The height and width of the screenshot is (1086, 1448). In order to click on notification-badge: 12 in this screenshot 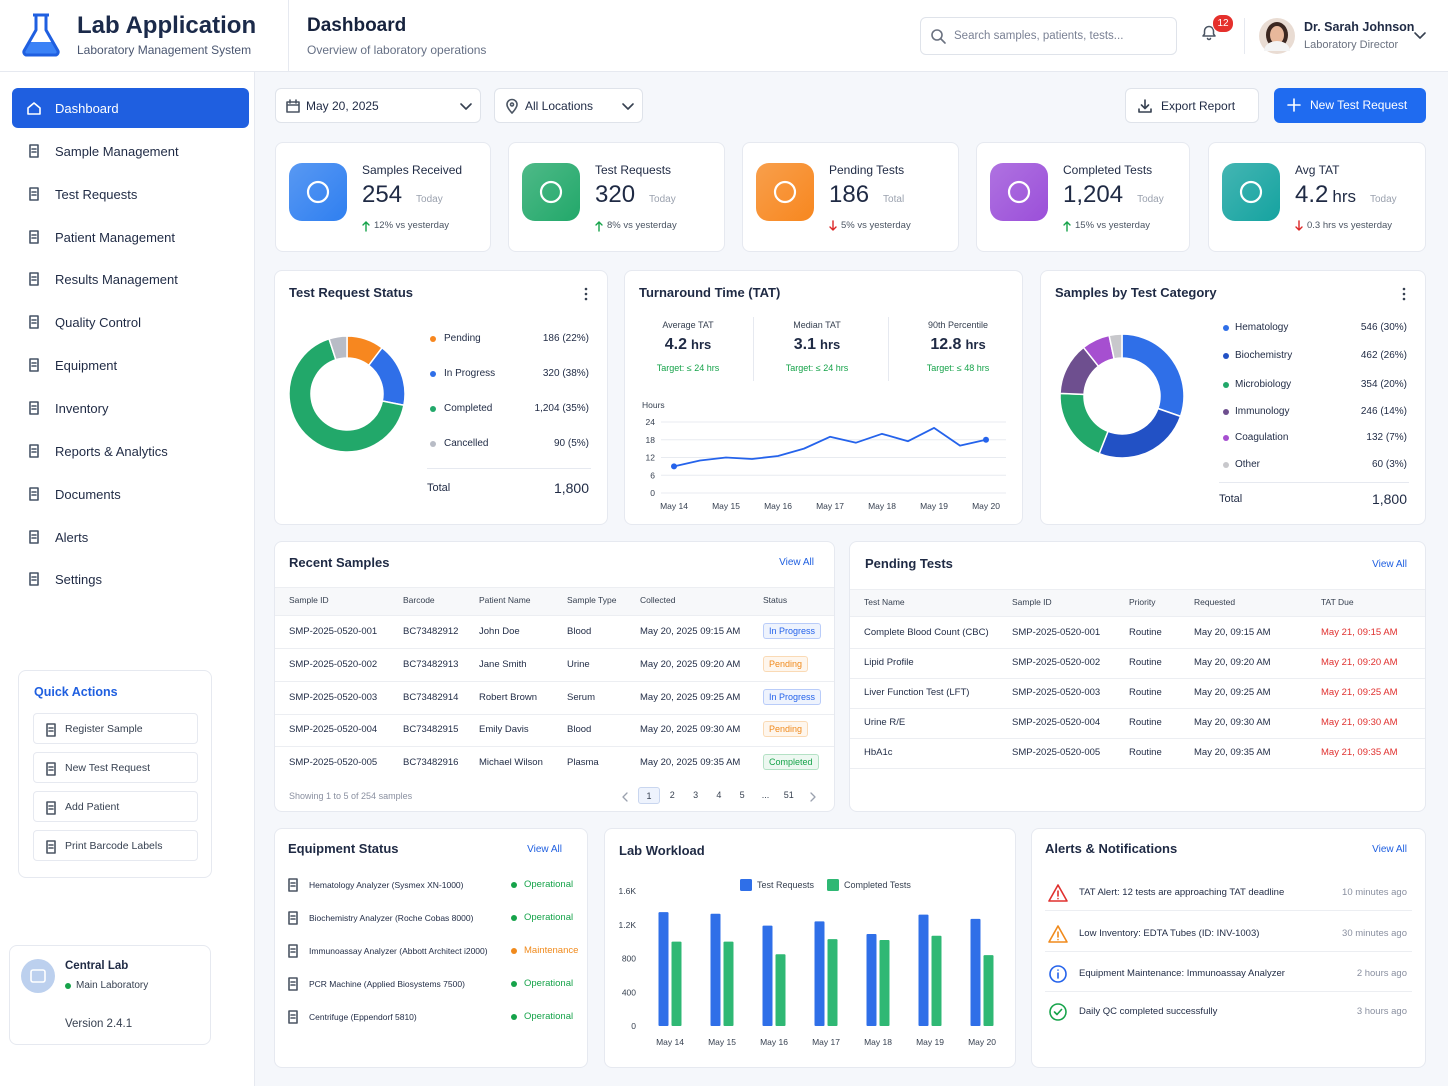, I will do `click(1223, 23)`.